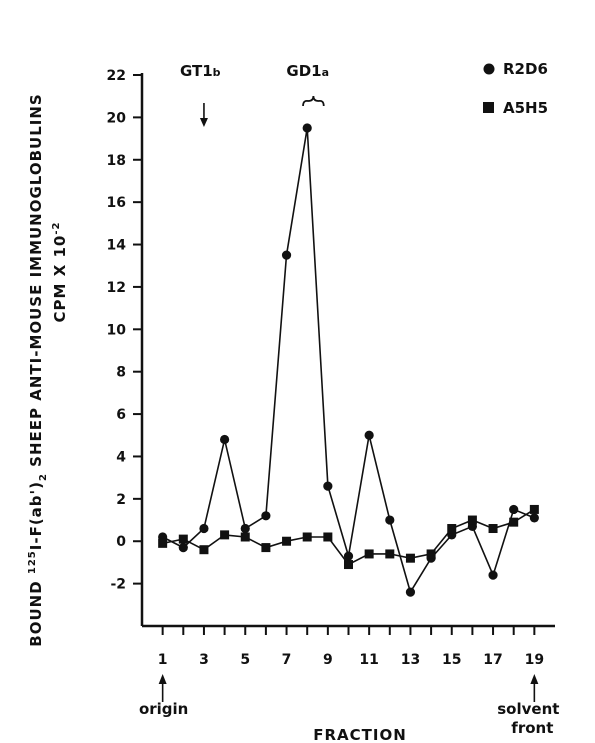 This screenshot has width=595, height=743. Describe the element at coordinates (121, 457) in the screenshot. I see `y-tick-label: 4` at that location.